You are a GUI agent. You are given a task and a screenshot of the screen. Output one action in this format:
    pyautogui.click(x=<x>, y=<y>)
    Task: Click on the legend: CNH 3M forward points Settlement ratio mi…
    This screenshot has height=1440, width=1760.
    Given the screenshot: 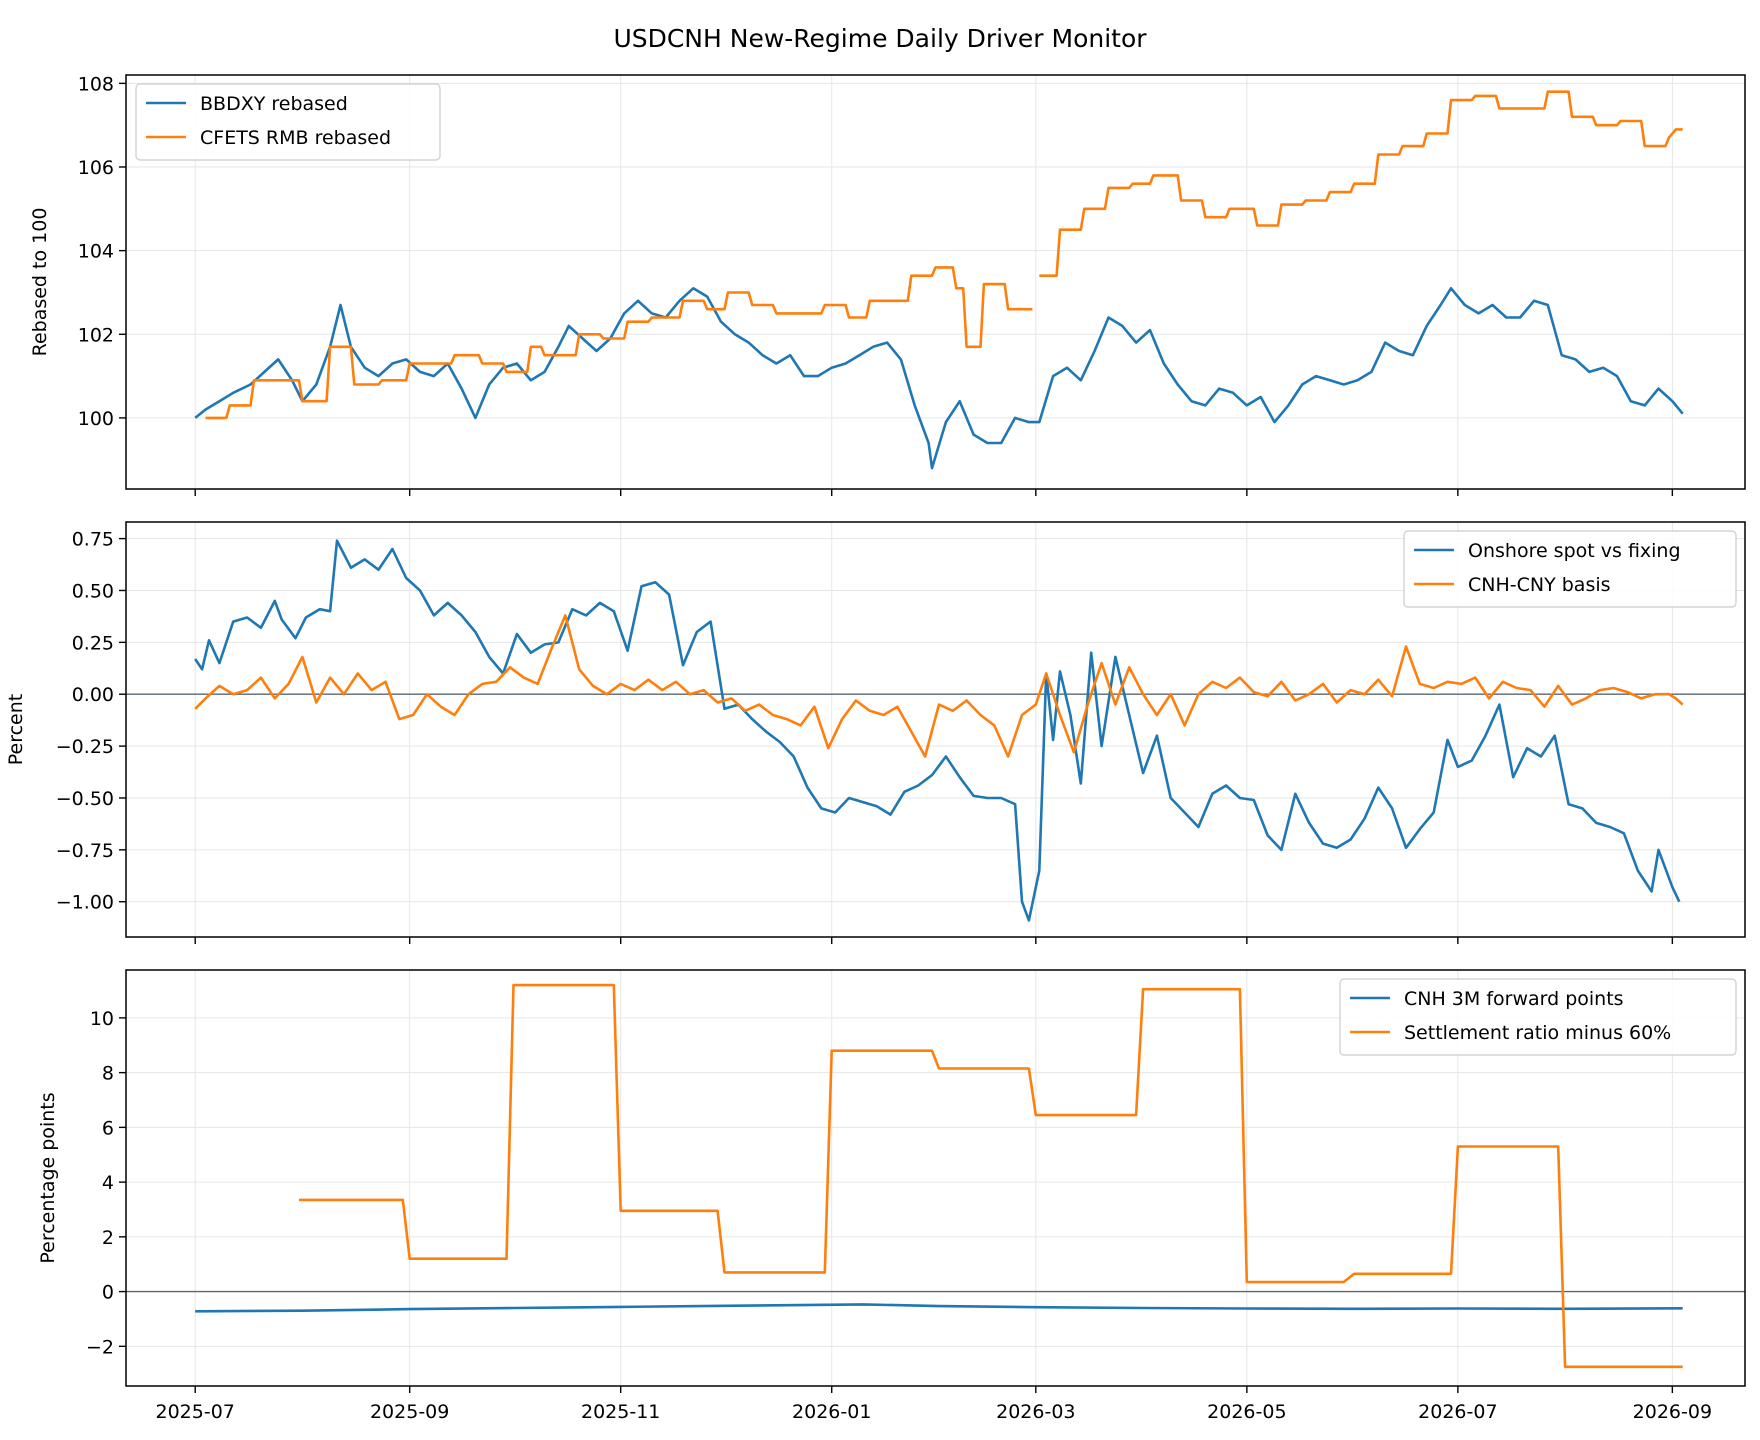 What is the action you would take?
    pyautogui.click(x=1538, y=1017)
    